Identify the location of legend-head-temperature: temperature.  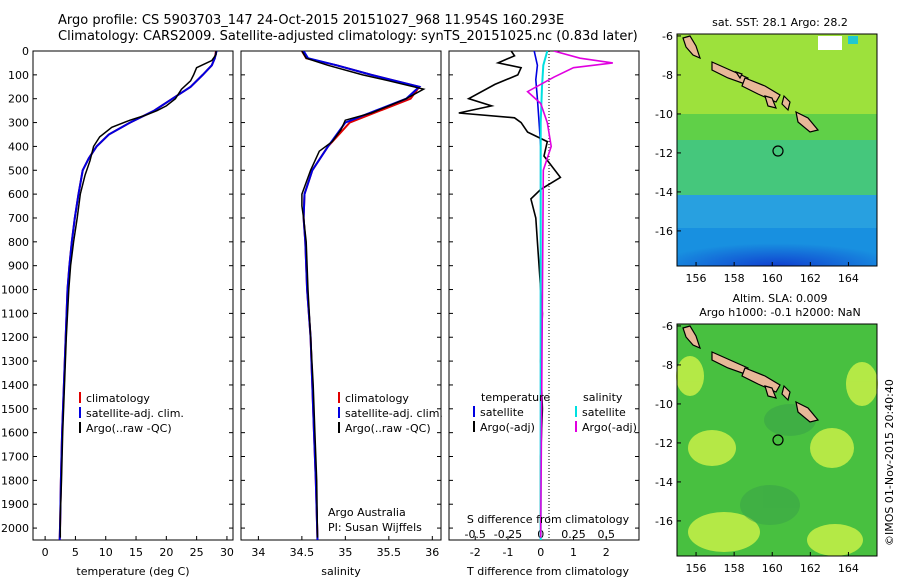
(515, 397).